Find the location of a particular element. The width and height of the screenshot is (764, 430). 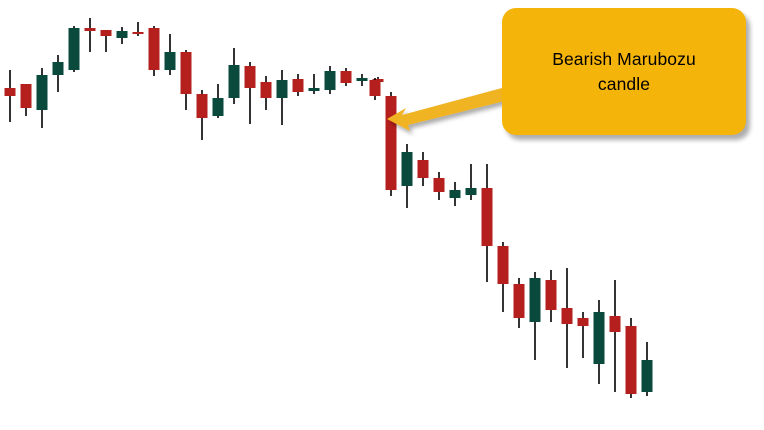

arrow-polygon is located at coordinates (450, 108).